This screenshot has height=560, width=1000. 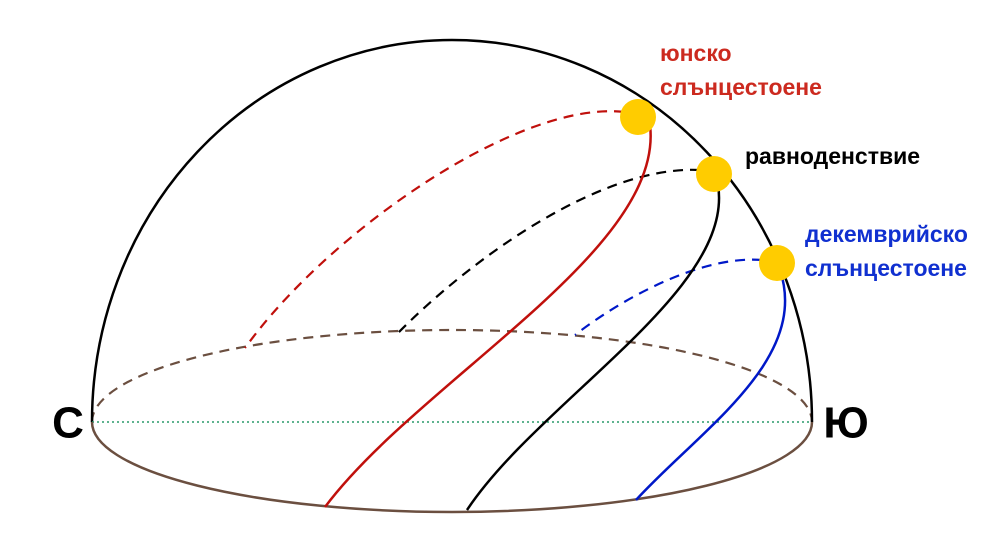 What do you see at coordinates (452, 467) in the screenshot?
I see `horizon-front` at bounding box center [452, 467].